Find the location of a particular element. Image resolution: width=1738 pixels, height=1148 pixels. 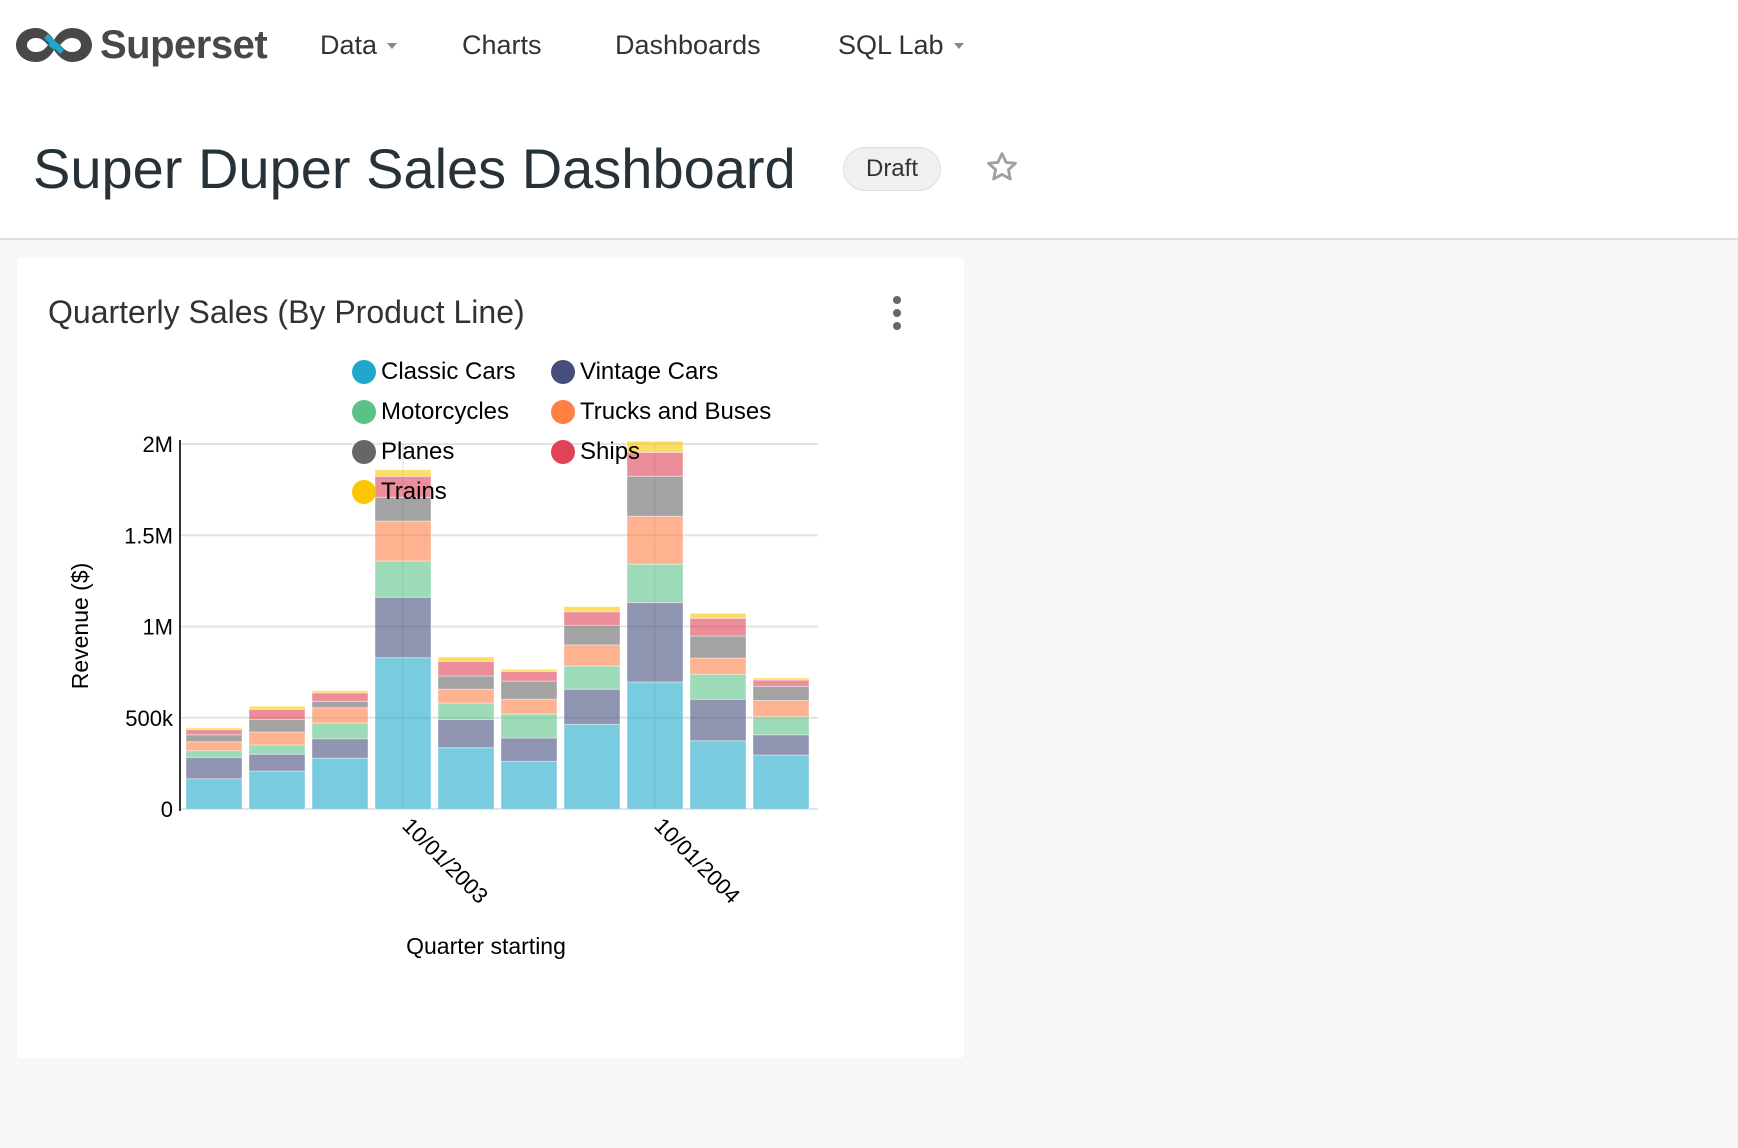

legend-item: Vintage Cars is located at coordinates (634, 372).